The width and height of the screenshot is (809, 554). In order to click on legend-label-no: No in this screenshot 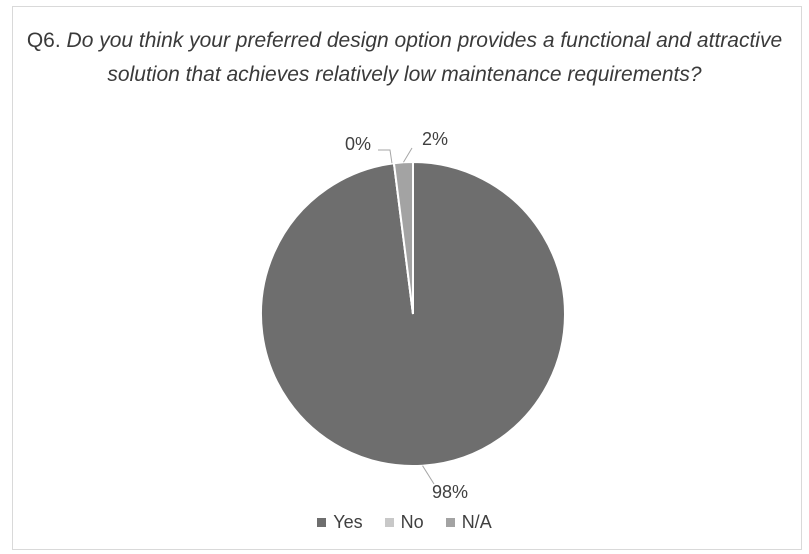, I will do `click(412, 522)`.